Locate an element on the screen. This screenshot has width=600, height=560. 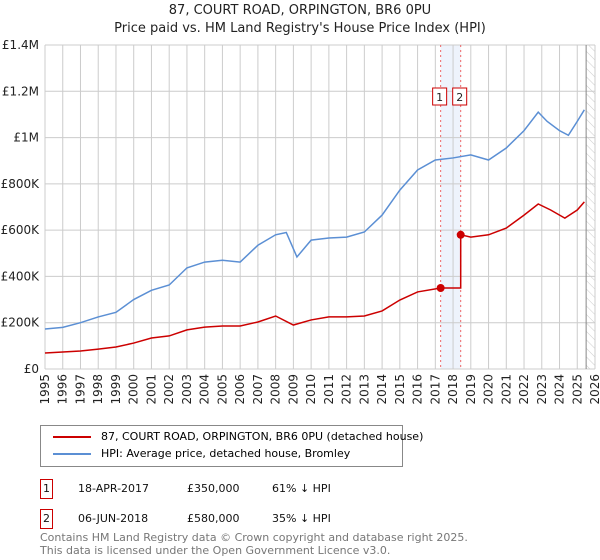
x-tick-label: 2008 is located at coordinates (276, 389).